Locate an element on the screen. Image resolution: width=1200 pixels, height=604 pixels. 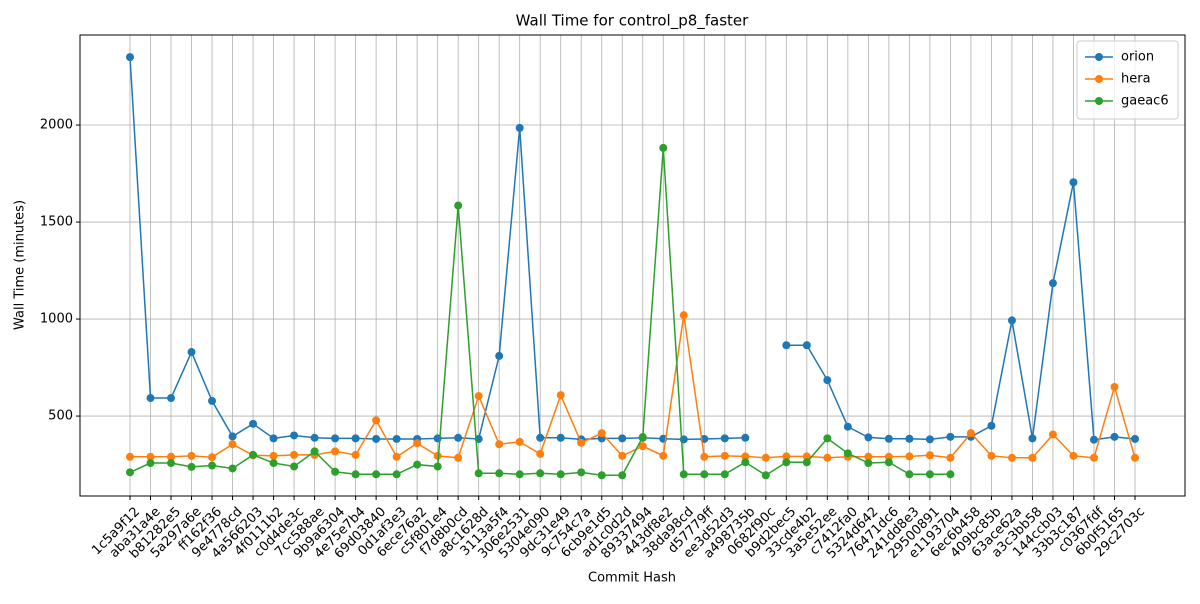
chart-title: Wall Time for control_p8_faster is located at coordinates (632, 21).